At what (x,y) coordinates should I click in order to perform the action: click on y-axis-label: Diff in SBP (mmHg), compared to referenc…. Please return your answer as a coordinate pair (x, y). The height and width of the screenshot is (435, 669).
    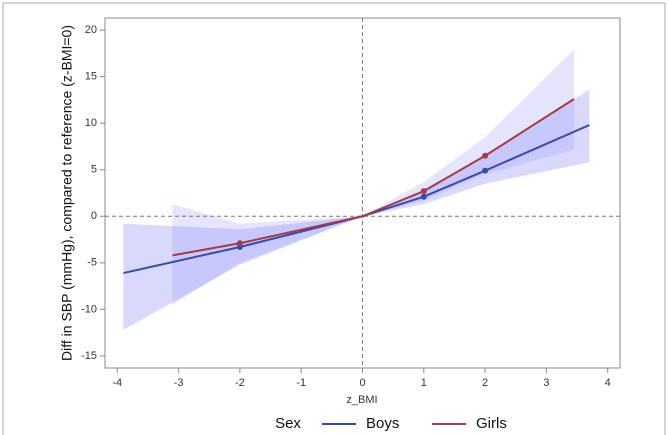
    Looking at the image, I should click on (67, 193).